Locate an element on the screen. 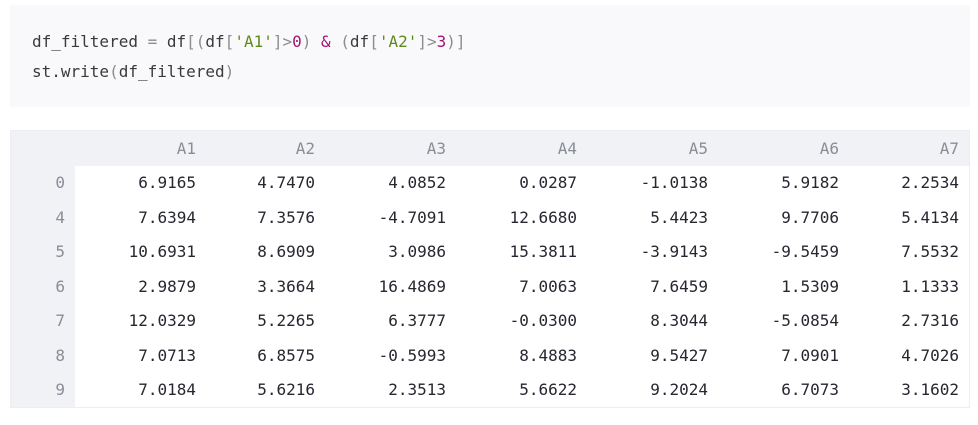  code-token: & is located at coordinates (326, 41).